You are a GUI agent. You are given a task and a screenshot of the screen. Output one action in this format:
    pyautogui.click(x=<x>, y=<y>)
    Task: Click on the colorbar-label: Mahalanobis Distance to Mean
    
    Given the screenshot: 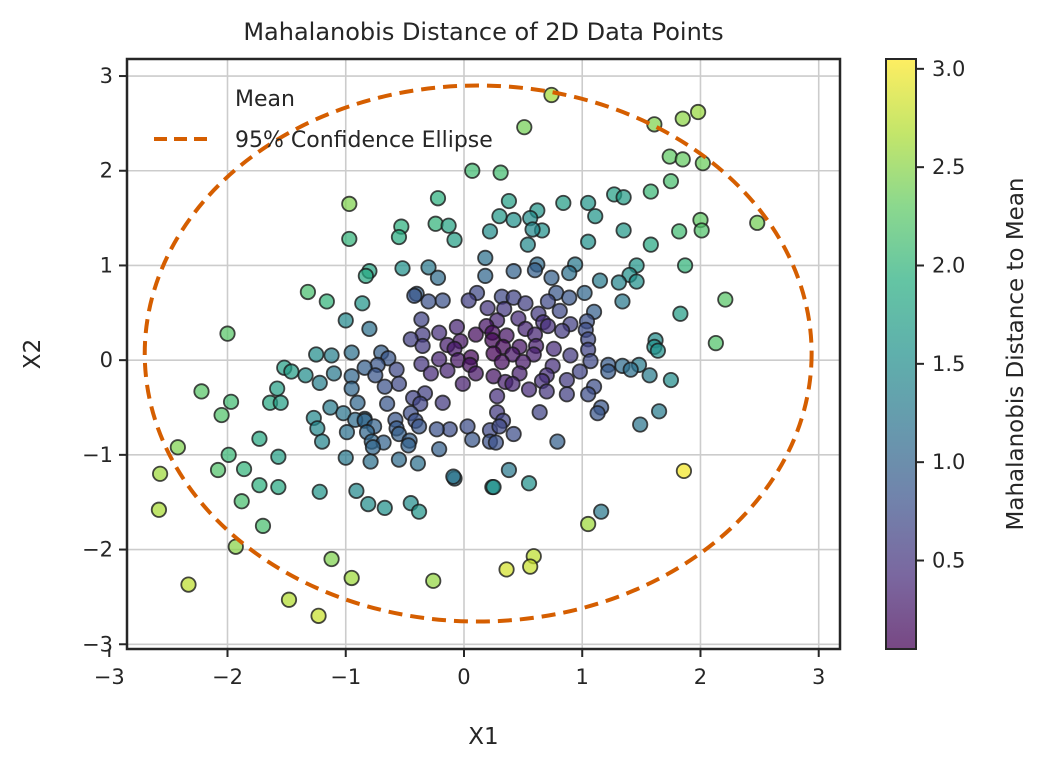 What is the action you would take?
    pyautogui.click(x=1016, y=354)
    